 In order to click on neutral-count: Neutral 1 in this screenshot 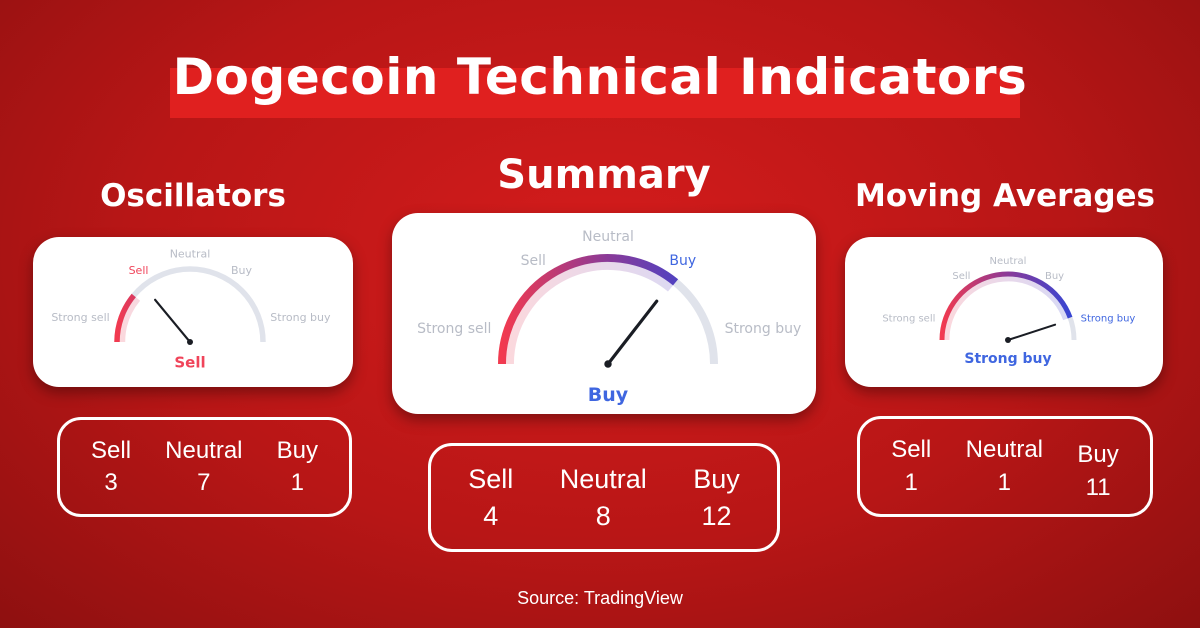, I will do `click(1004, 466)`.